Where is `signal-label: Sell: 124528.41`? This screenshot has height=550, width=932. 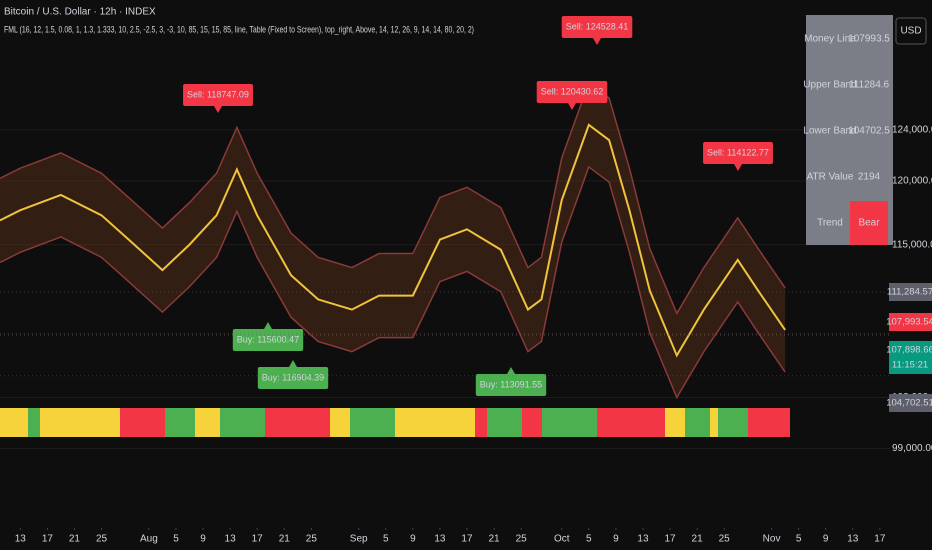 signal-label: Sell: 124528.41 is located at coordinates (597, 26).